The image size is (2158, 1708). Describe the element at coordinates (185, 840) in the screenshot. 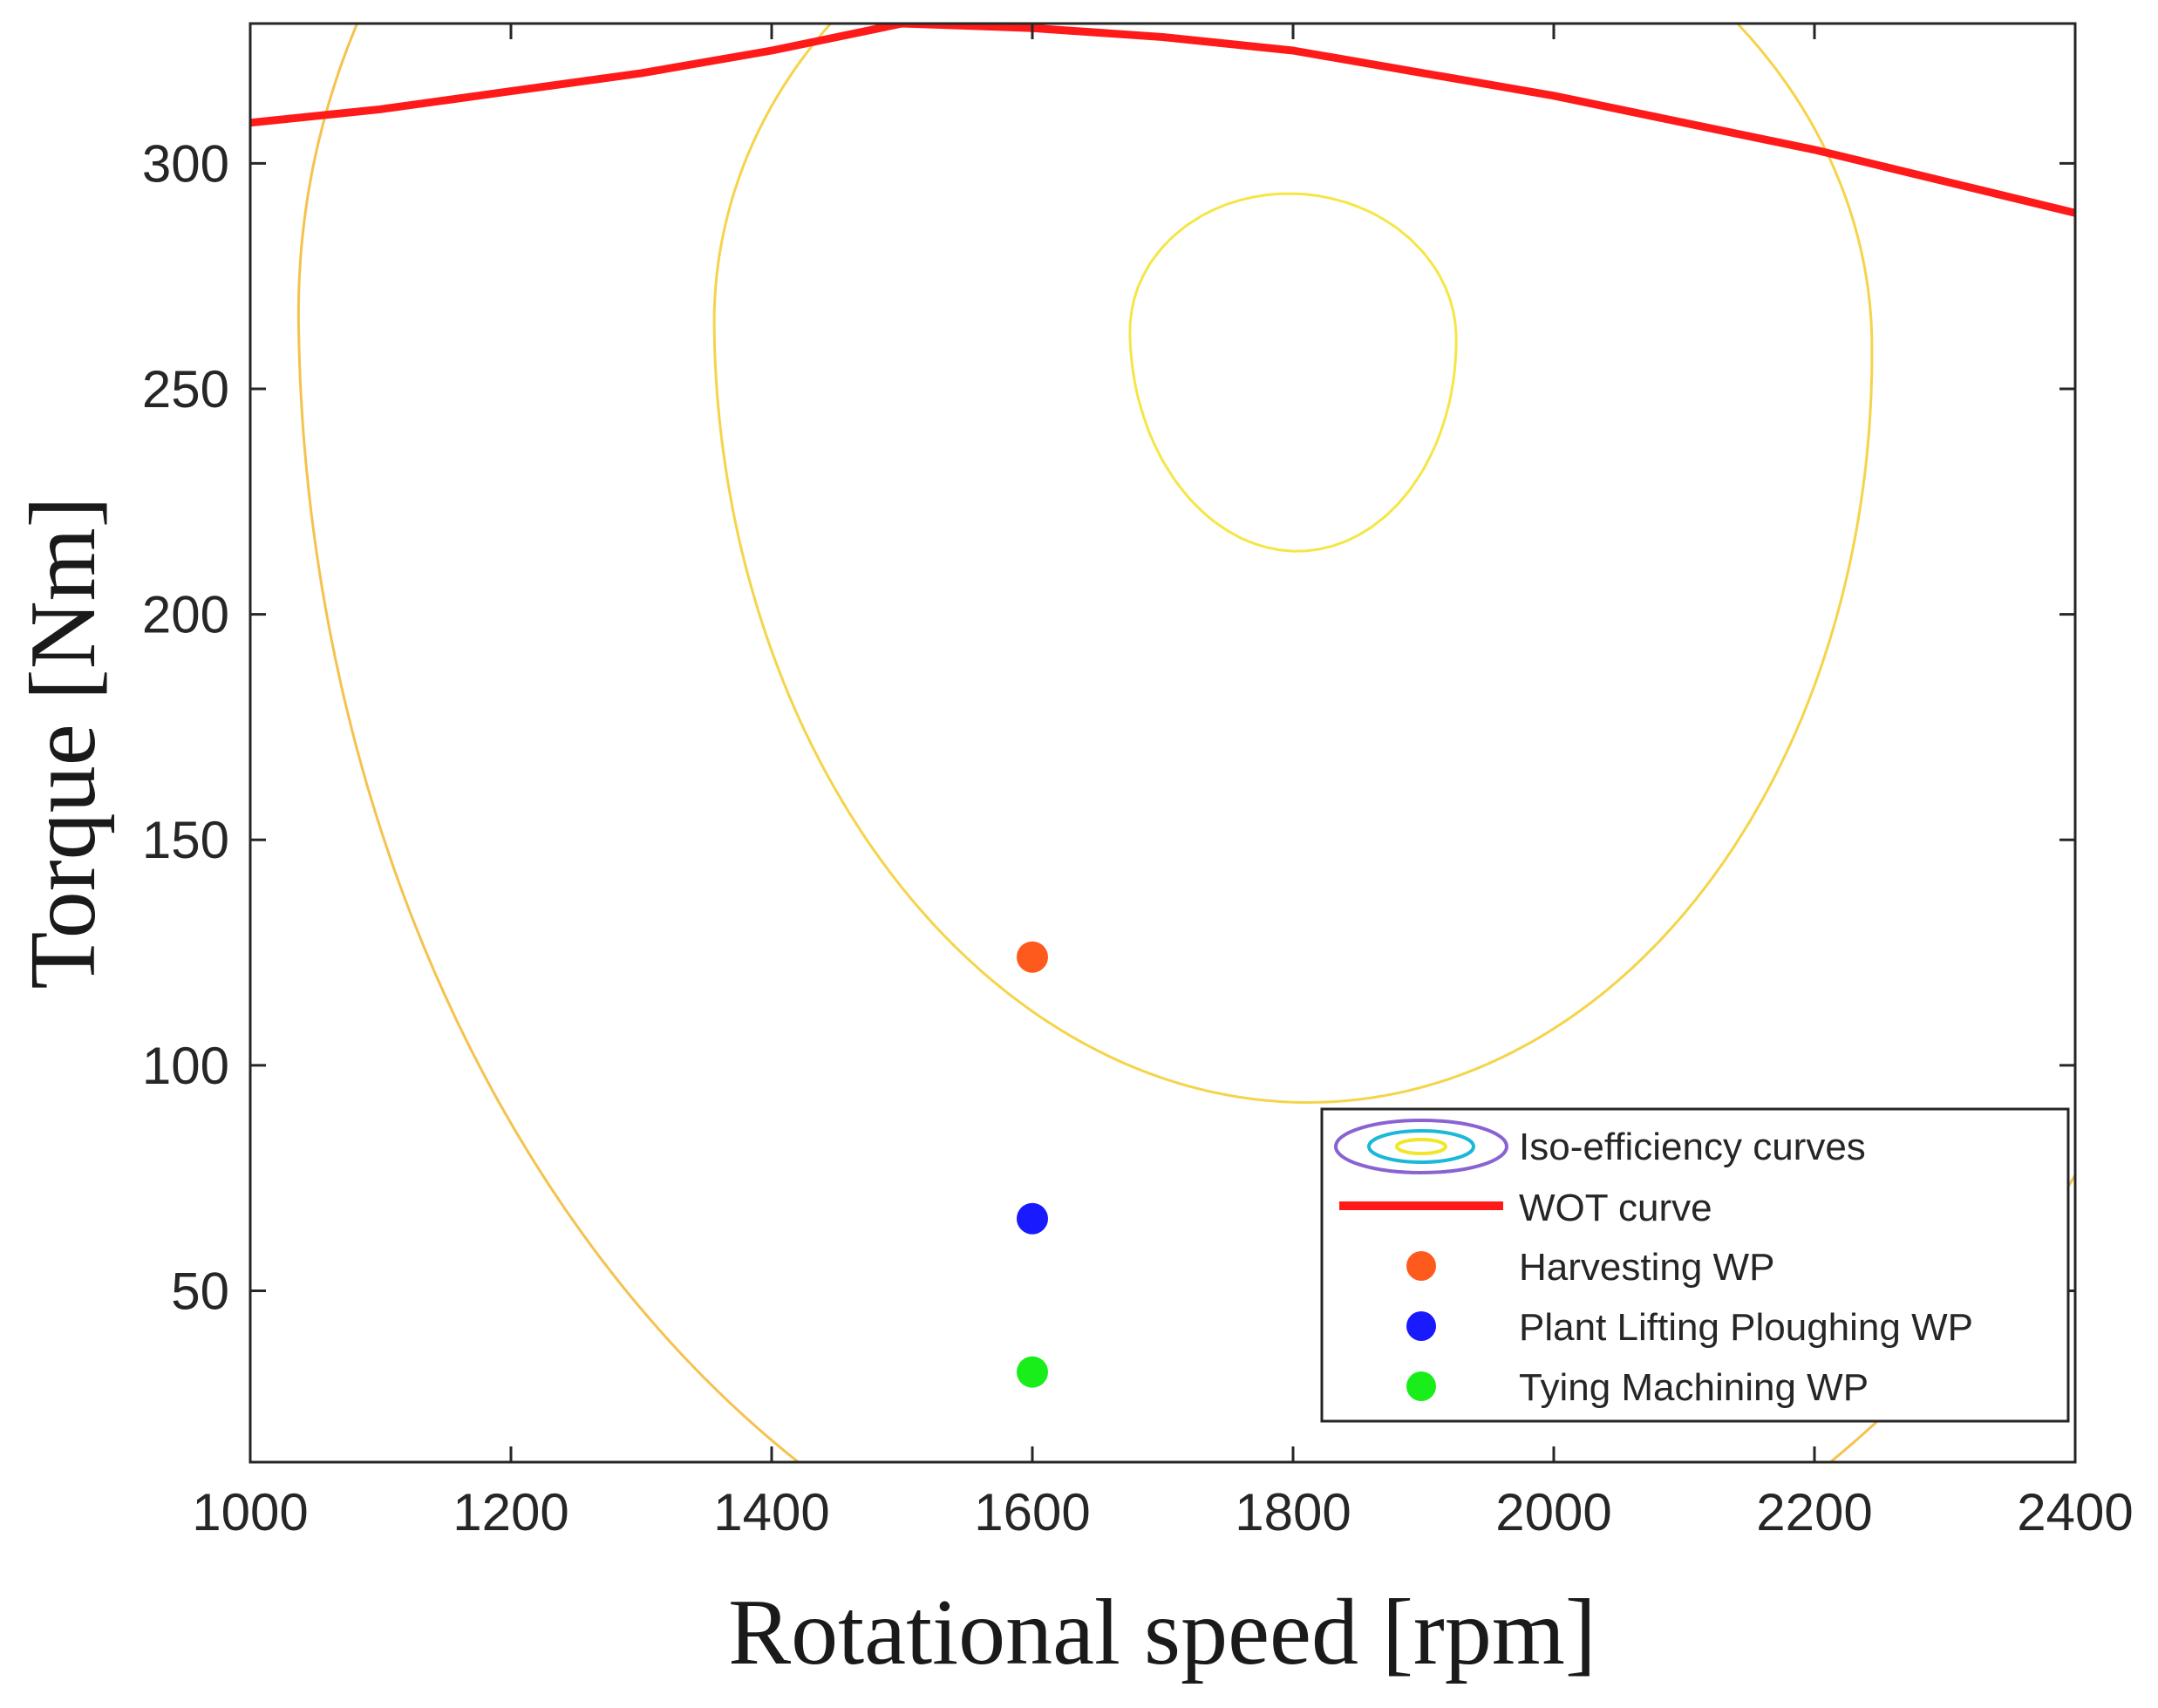

I see `y-tick-label: 150` at that location.